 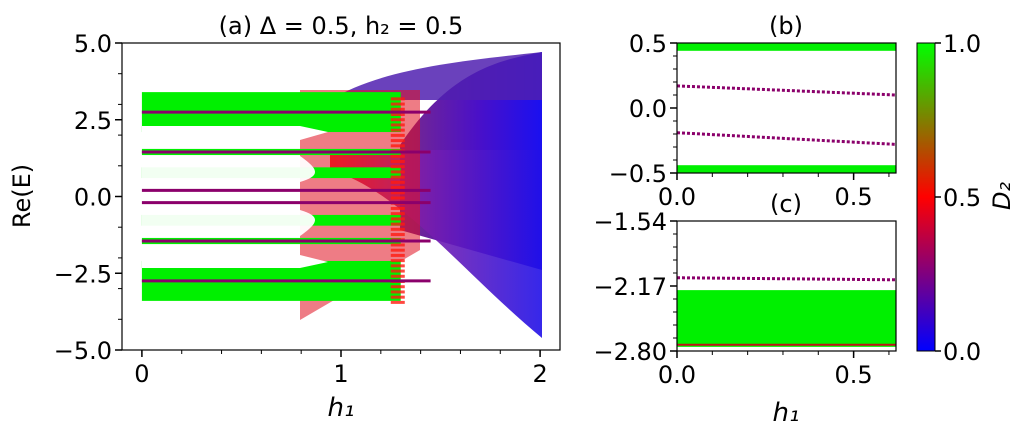 What do you see at coordinates (436, 76) in the screenshot?
I see `fan-upper-edge` at bounding box center [436, 76].